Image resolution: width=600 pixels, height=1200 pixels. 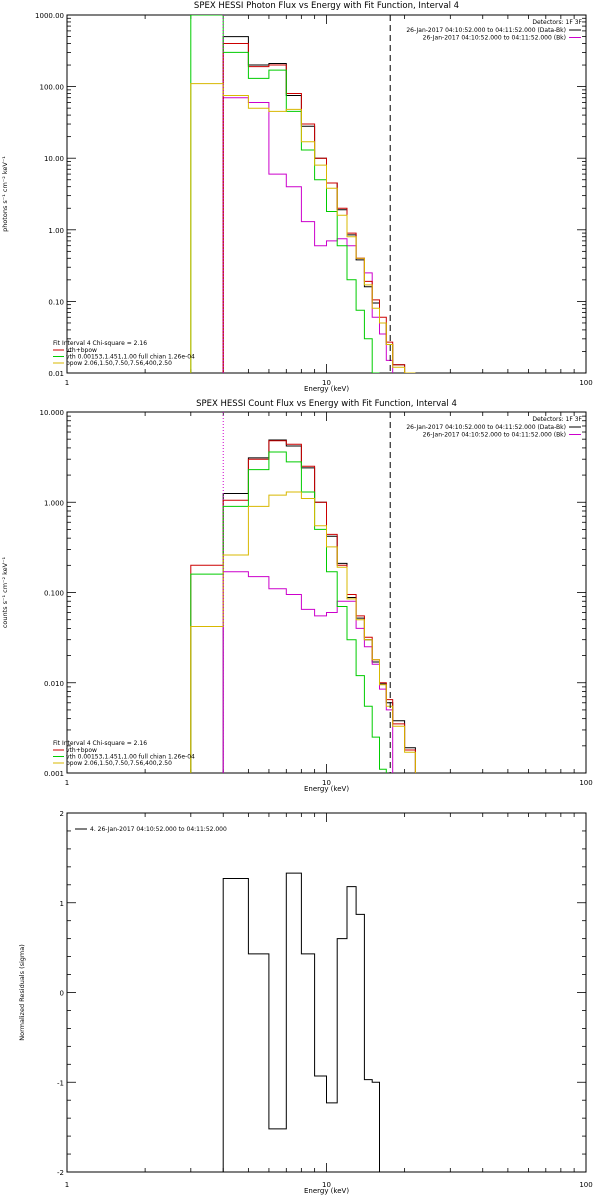 What do you see at coordinates (60, 1083) in the screenshot?
I see `y-tick-label: -1` at bounding box center [60, 1083].